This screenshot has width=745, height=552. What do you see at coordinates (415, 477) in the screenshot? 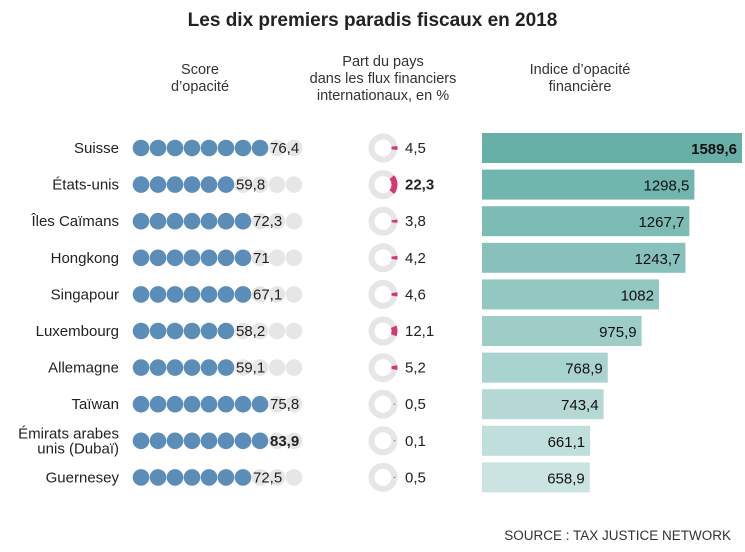
I see `share-label: 0,5` at bounding box center [415, 477].